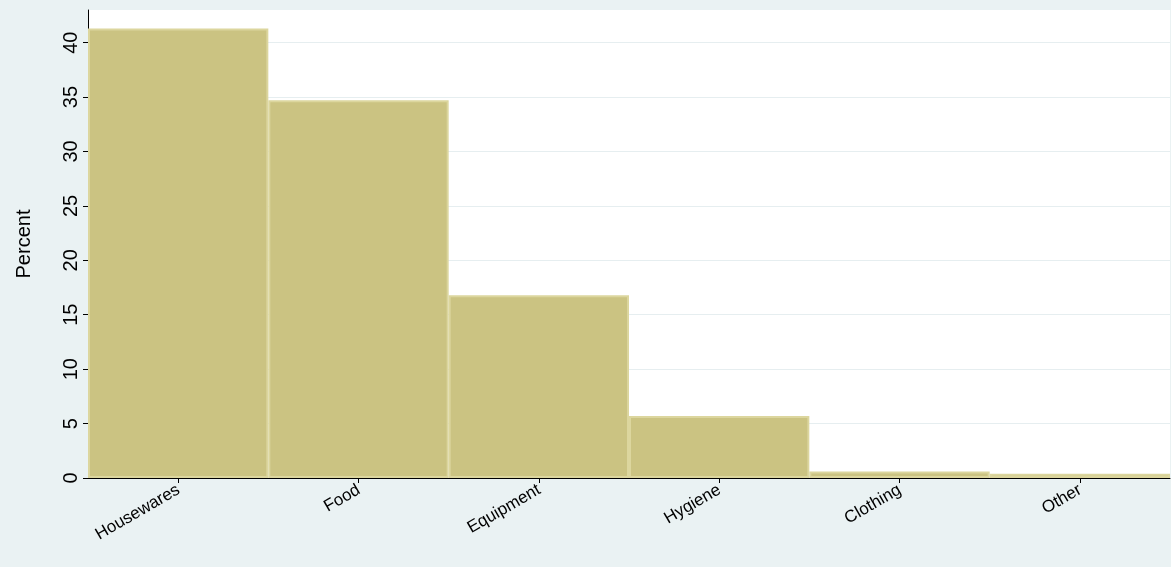 Image resolution: width=1171 pixels, height=567 pixels. What do you see at coordinates (23, 244) in the screenshot?
I see `y-axis-title: Percent` at bounding box center [23, 244].